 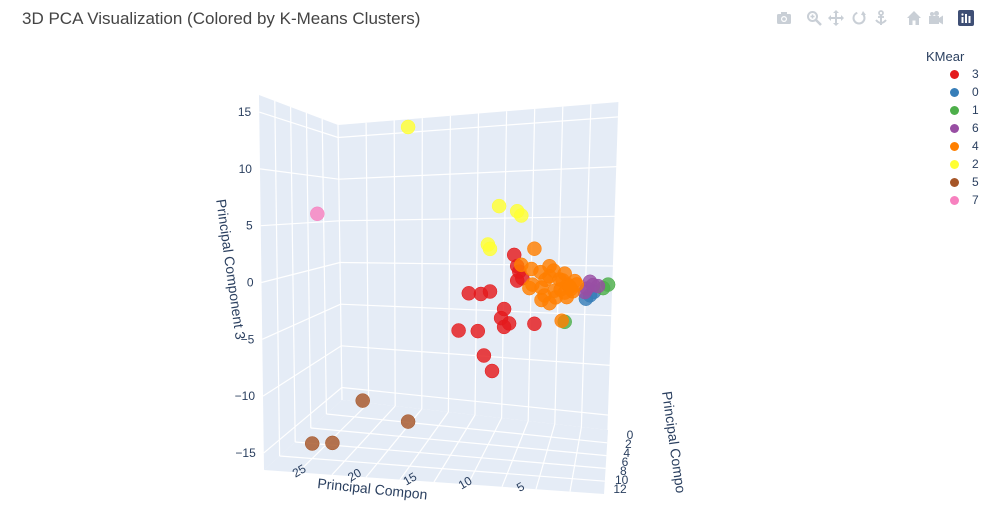 I want to click on x-axis-ticks: 25 20 15 10 5, so click(x=408, y=477).